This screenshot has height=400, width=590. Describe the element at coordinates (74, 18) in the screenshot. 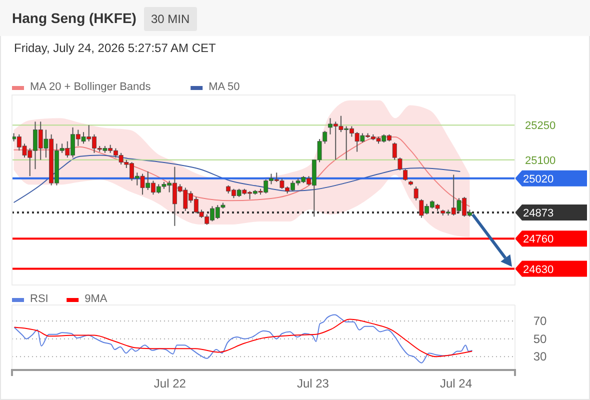

I see `chart-title: Hang Seng (HKFE)` at that location.